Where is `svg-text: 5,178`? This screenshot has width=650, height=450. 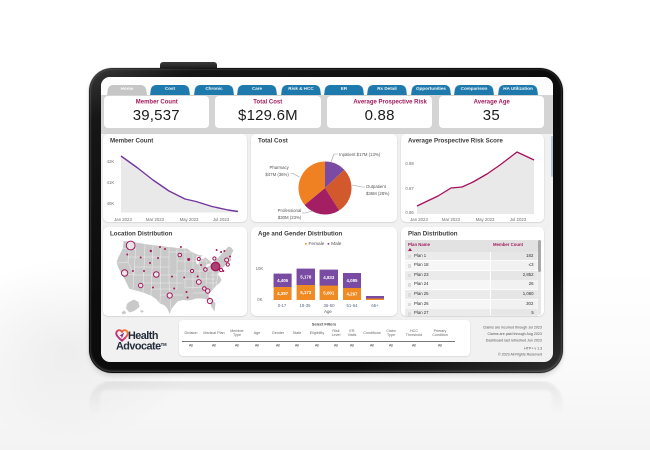
svg-text: 5,178 is located at coordinates (306, 276).